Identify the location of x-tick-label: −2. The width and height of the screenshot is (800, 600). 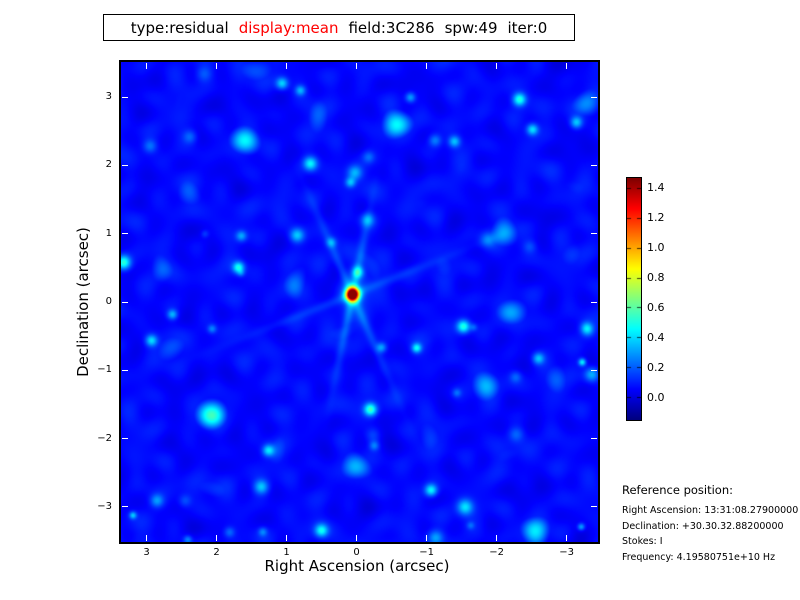
(496, 552).